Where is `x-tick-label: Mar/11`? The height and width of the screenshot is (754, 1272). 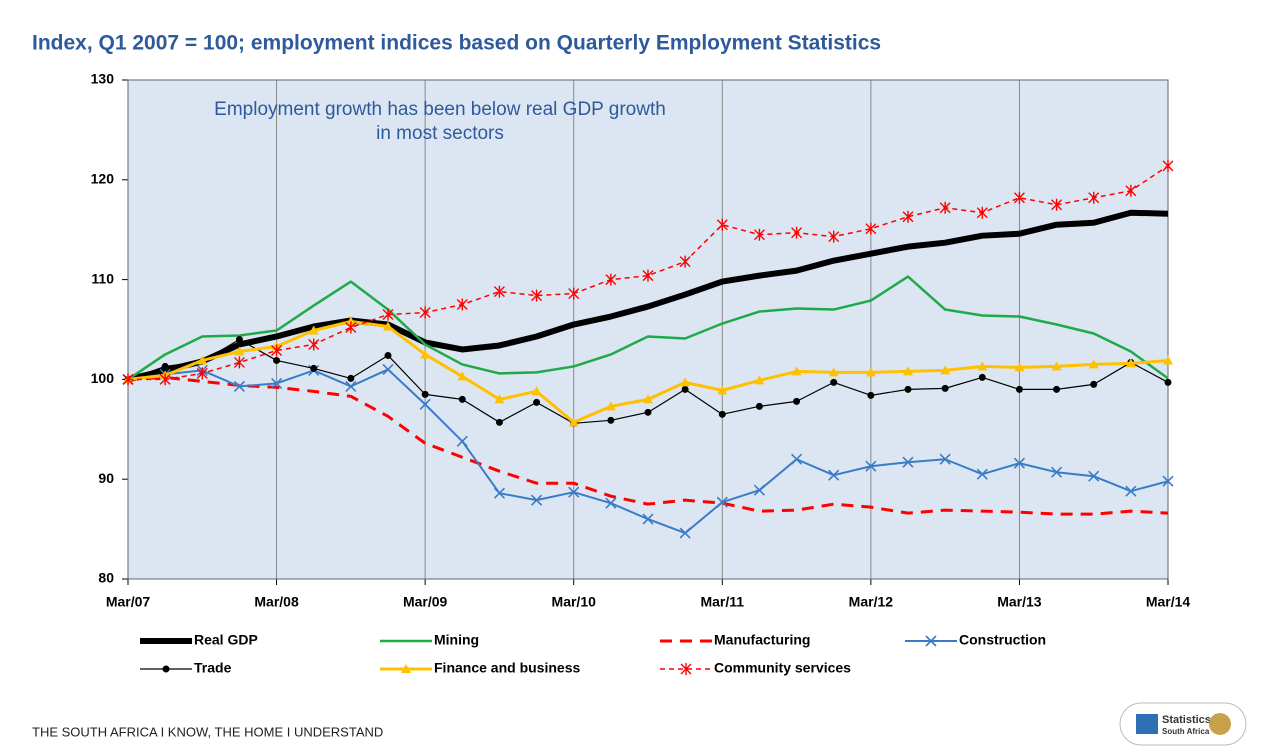 x-tick-label: Mar/11 is located at coordinates (722, 602).